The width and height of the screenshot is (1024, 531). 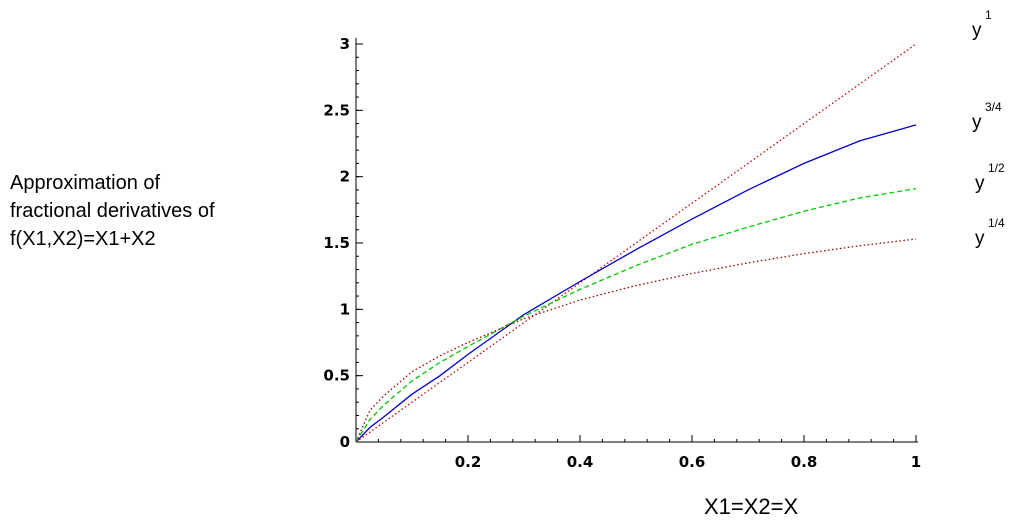 I want to click on chart-title-line-2: fractional derivatives of, so click(x=112, y=211).